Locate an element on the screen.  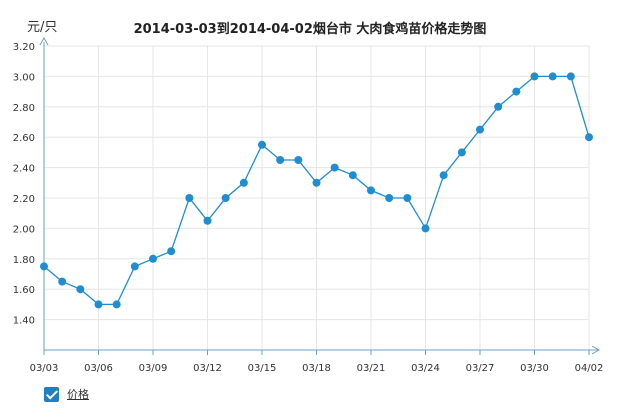
legend: 价格 is located at coordinates (66, 394).